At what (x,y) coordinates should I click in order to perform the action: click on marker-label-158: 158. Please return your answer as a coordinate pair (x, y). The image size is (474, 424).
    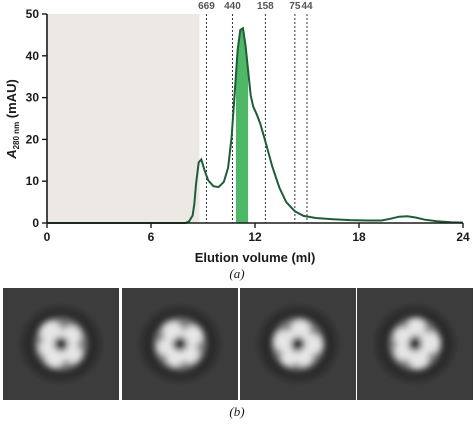
    Looking at the image, I should click on (265, 6).